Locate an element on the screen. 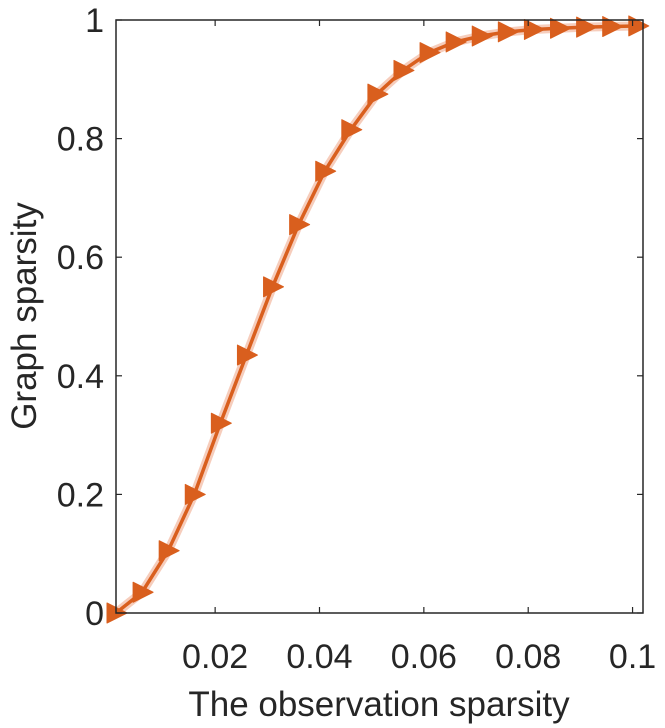  x-tick-label: 0.08 is located at coordinates (528, 657).